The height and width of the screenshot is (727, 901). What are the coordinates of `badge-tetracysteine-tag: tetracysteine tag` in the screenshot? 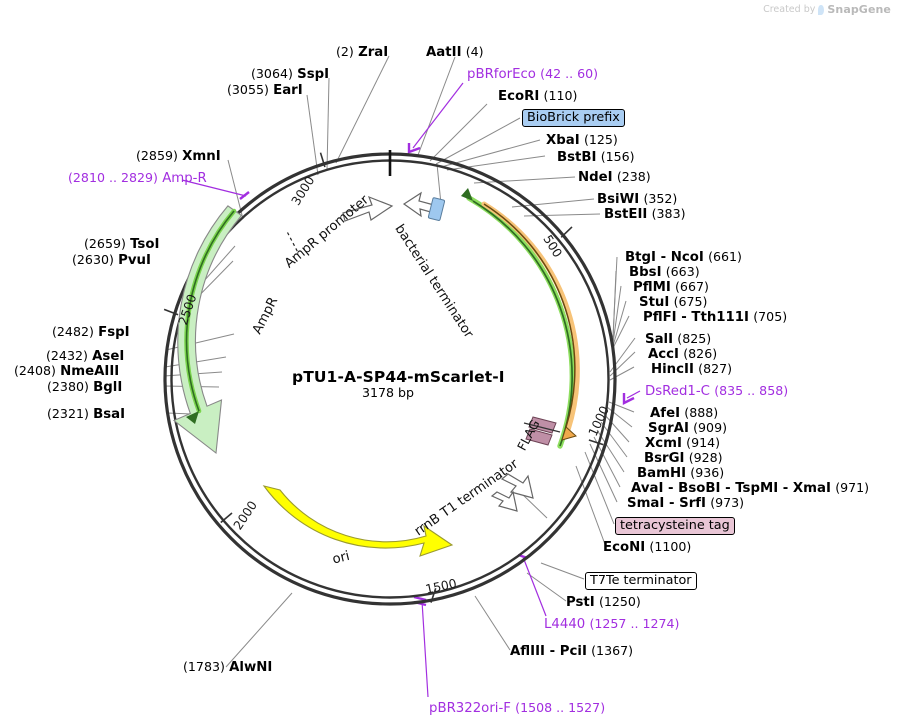 It's located at (675, 526).